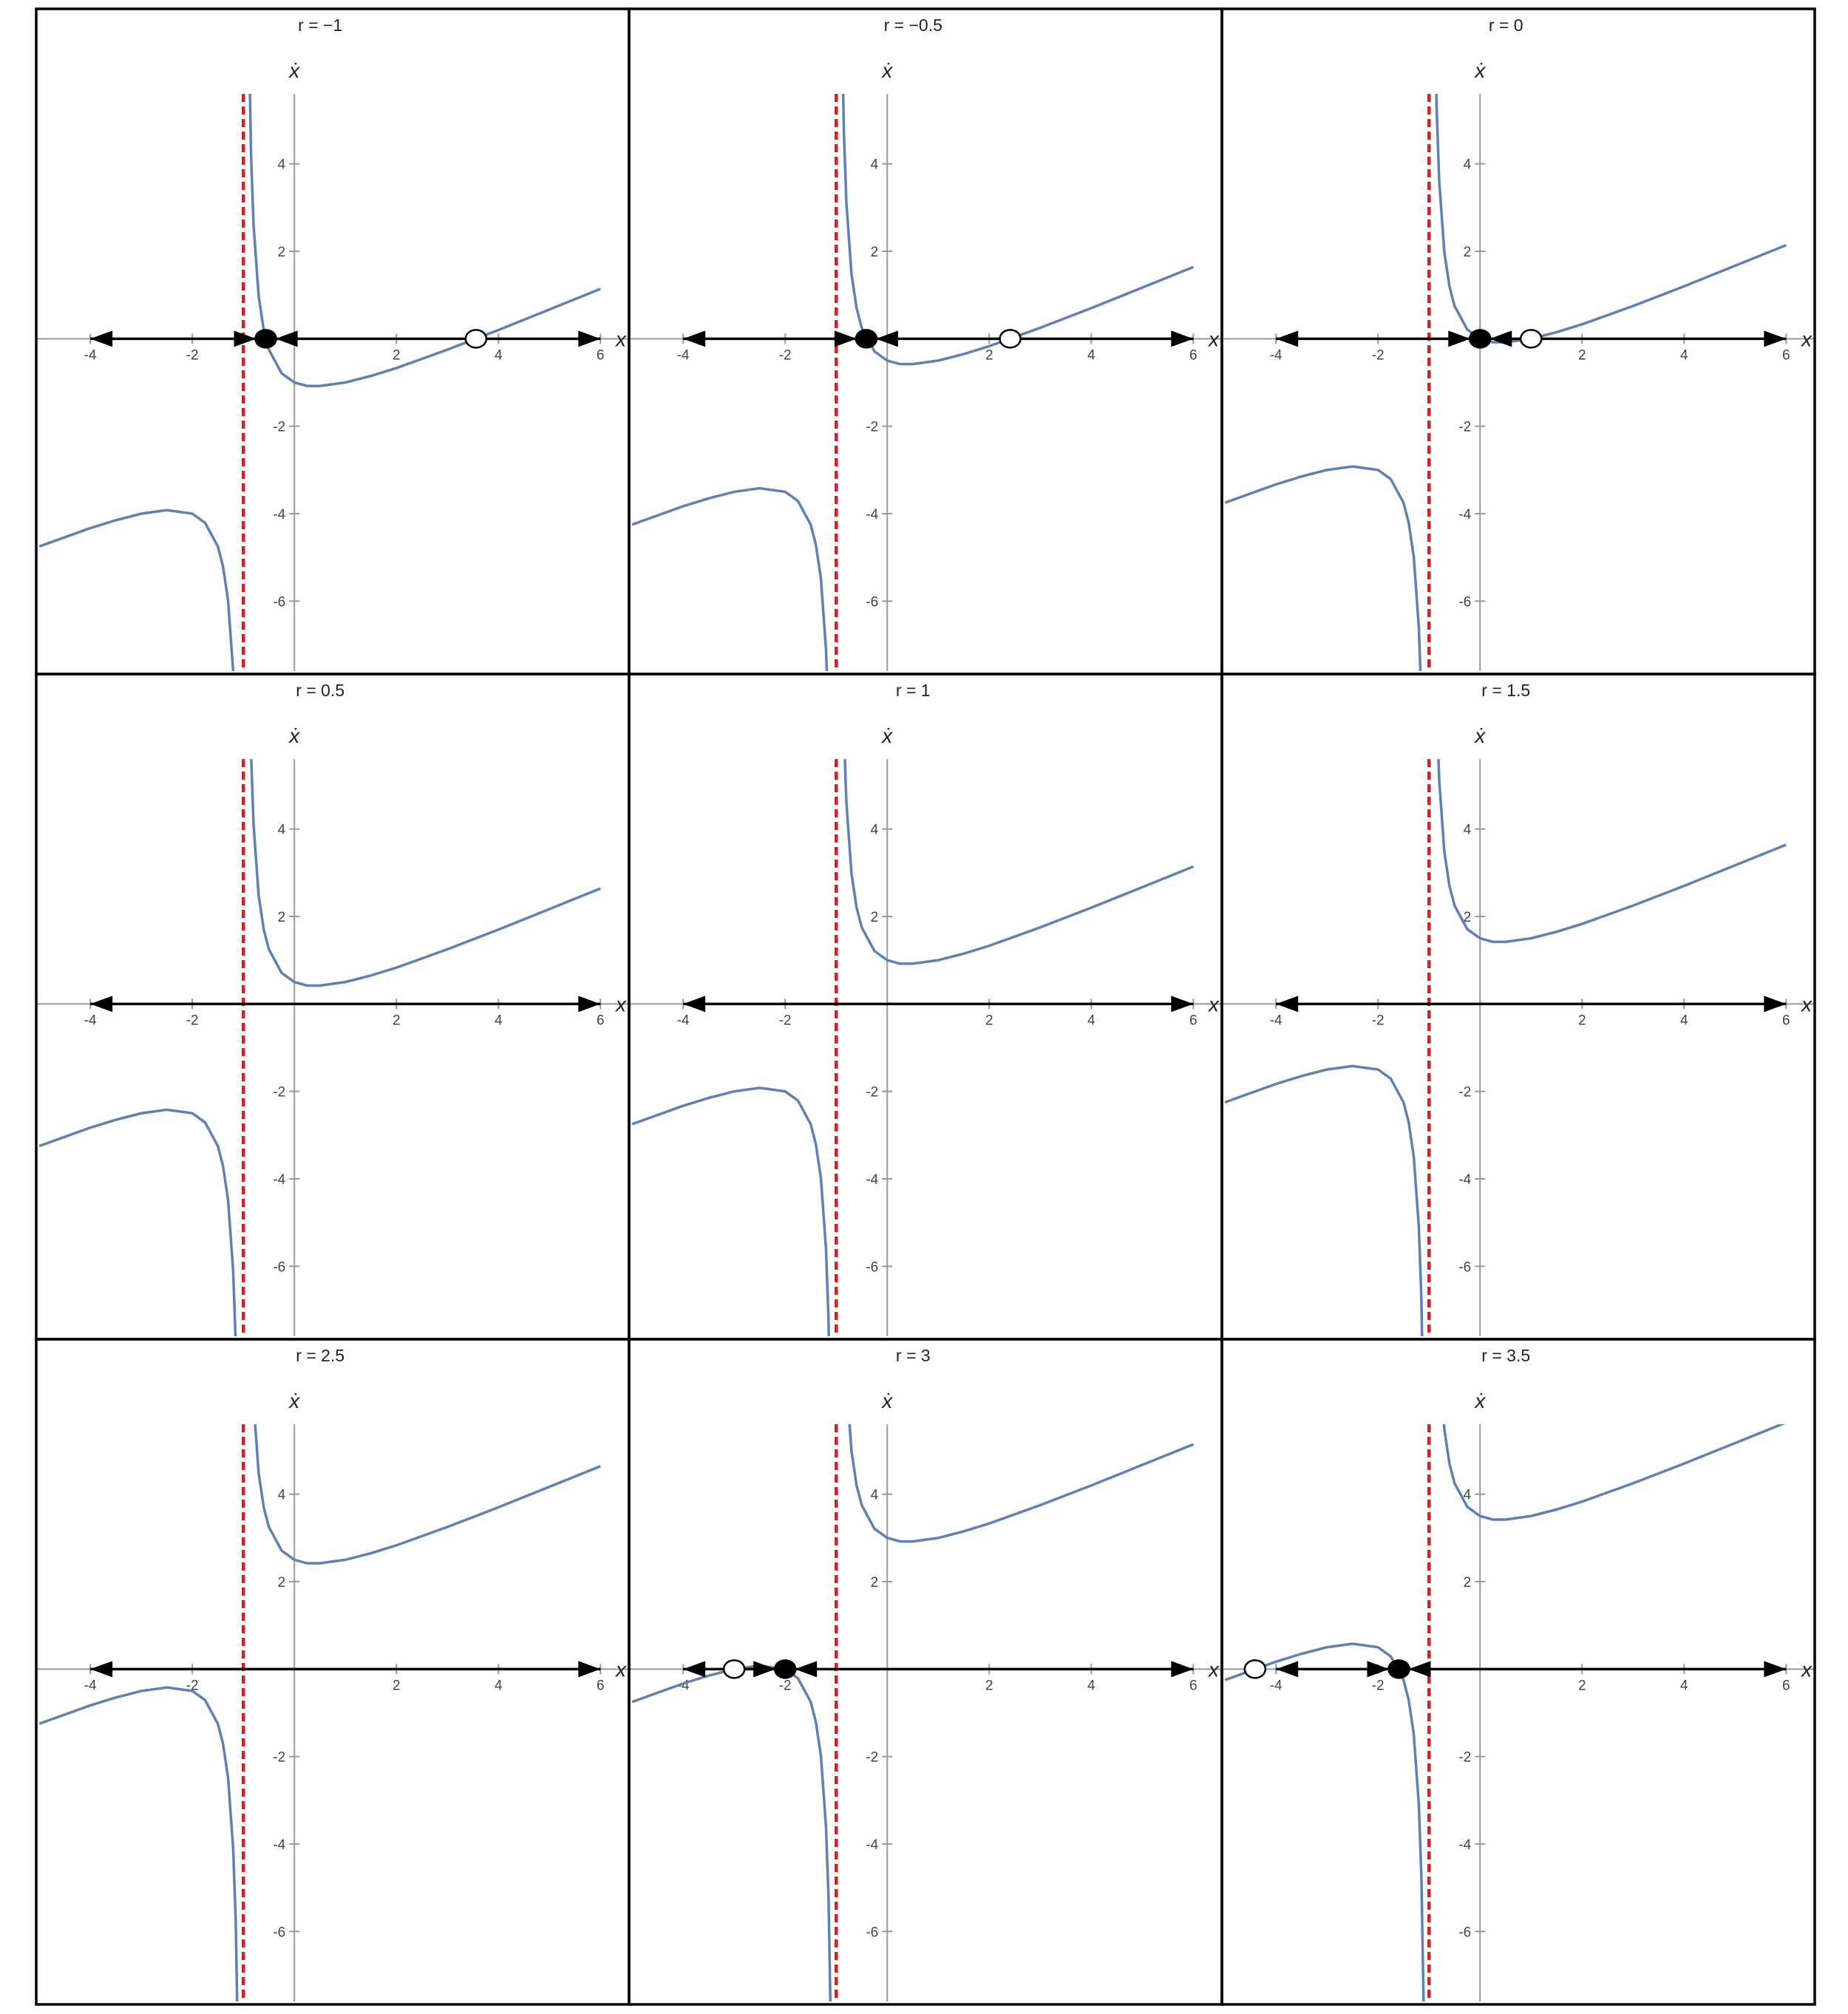 The height and width of the screenshot is (2014, 1848). Describe the element at coordinates (914, 691) in the screenshot. I see `panel-title: r = 1` at that location.